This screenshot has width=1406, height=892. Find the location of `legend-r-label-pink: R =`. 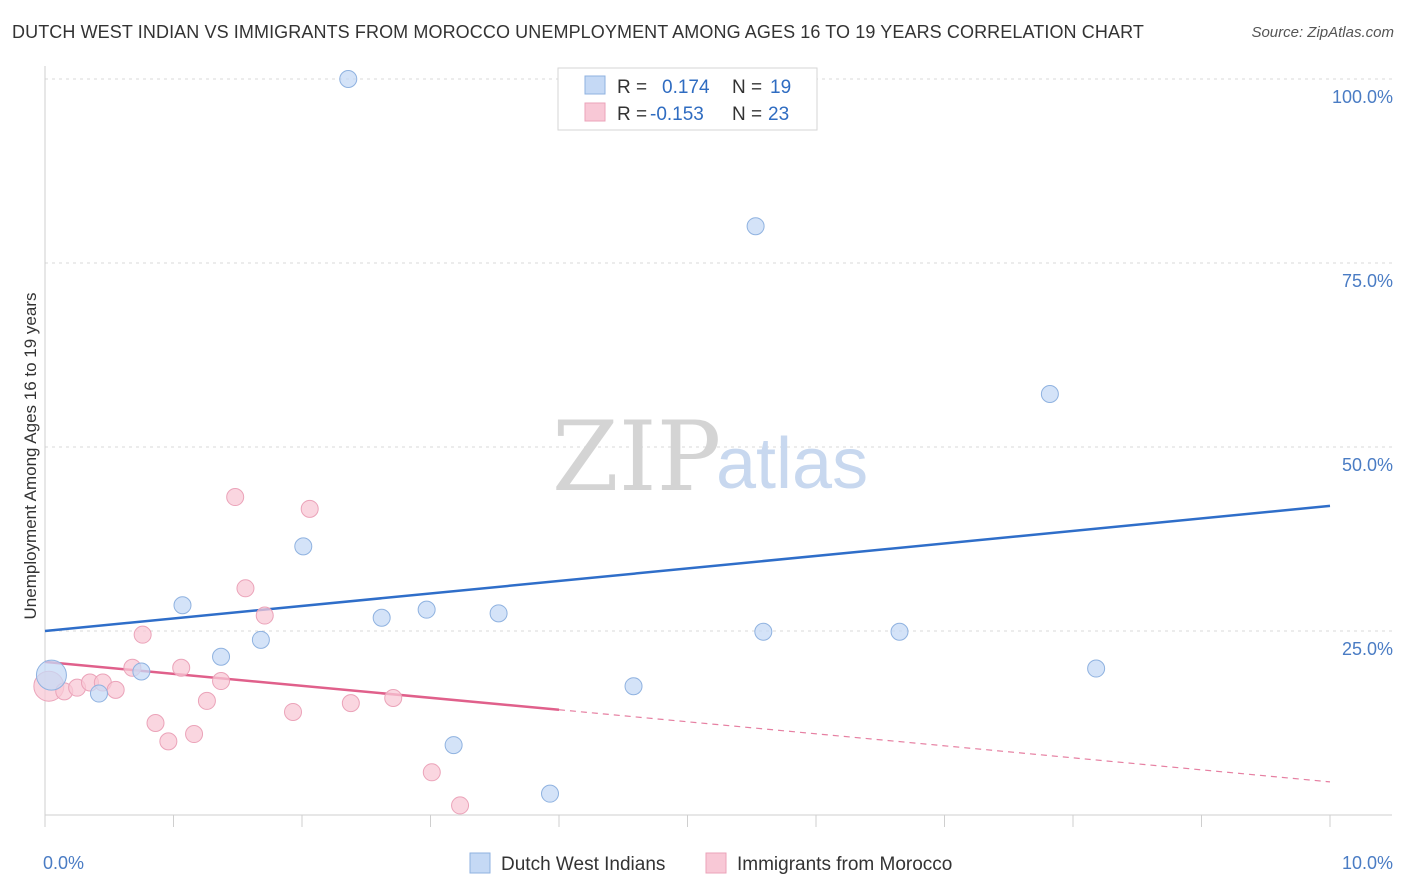

legend-r-label-pink: R = is located at coordinates (632, 114).